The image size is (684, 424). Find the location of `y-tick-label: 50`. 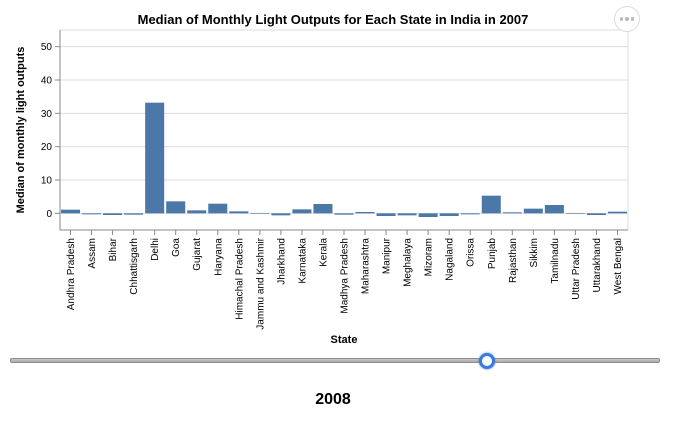

y-tick-label: 50 is located at coordinates (47, 47).